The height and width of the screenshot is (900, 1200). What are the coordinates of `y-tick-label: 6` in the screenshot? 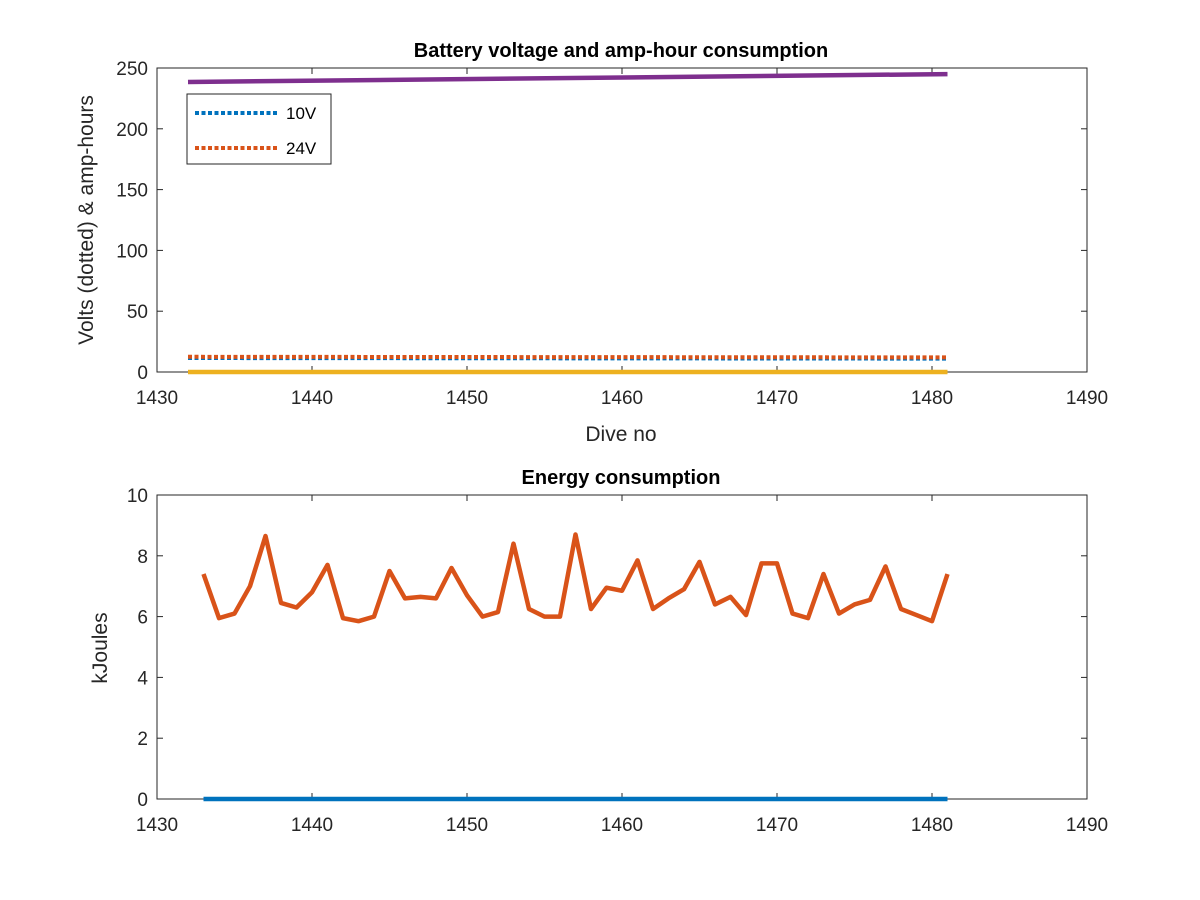 It's located at (142, 618).